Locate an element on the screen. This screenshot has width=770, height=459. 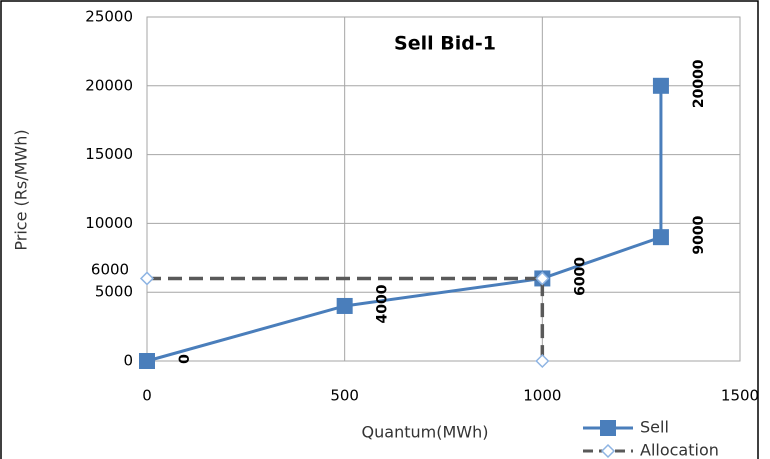
y-tick-label: 10000 is located at coordinates (109, 223).